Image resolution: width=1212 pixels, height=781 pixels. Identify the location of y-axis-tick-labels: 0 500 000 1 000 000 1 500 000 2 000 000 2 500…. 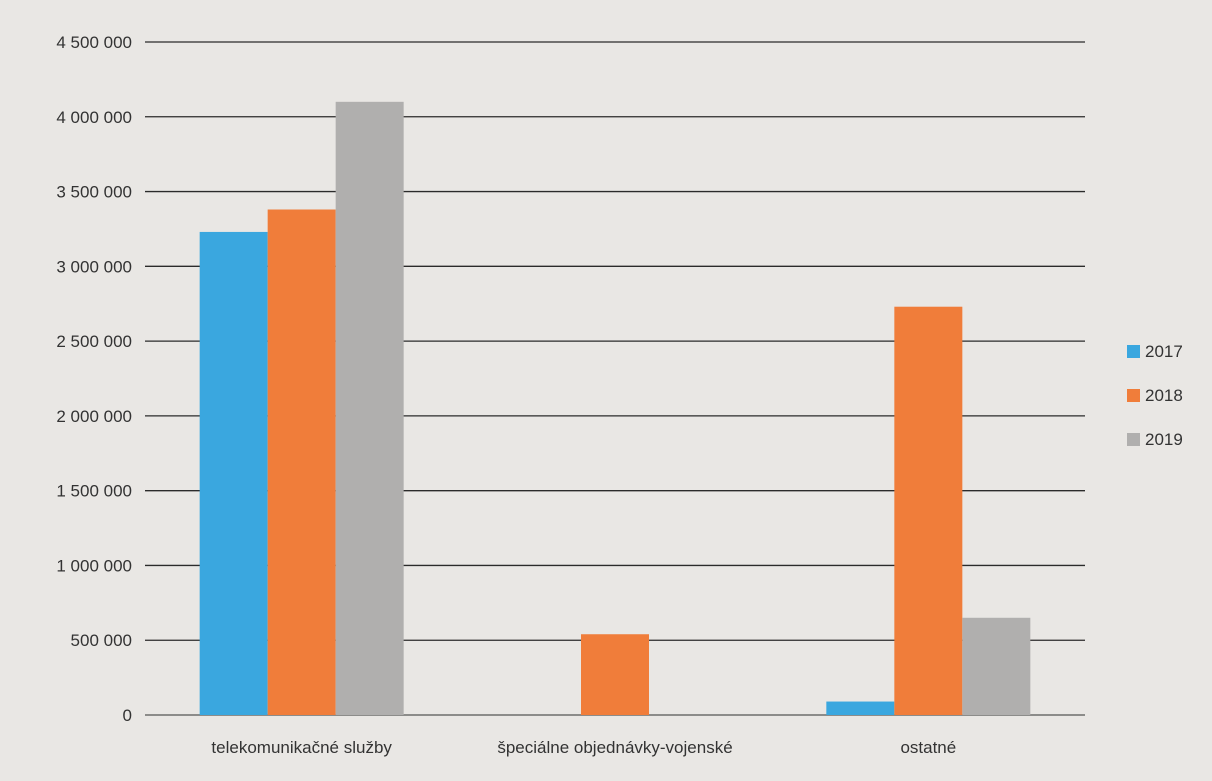
(94, 379).